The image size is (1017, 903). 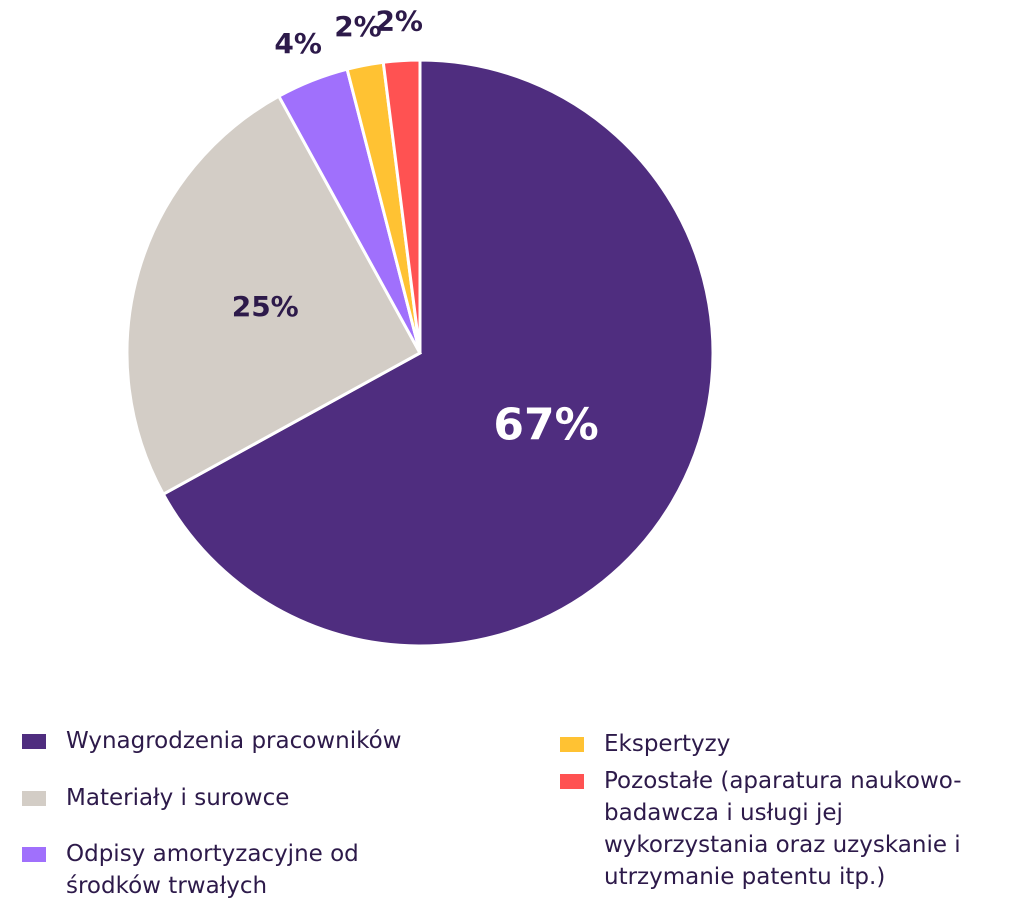 I want to click on data-label: 4%, so click(x=298, y=43).